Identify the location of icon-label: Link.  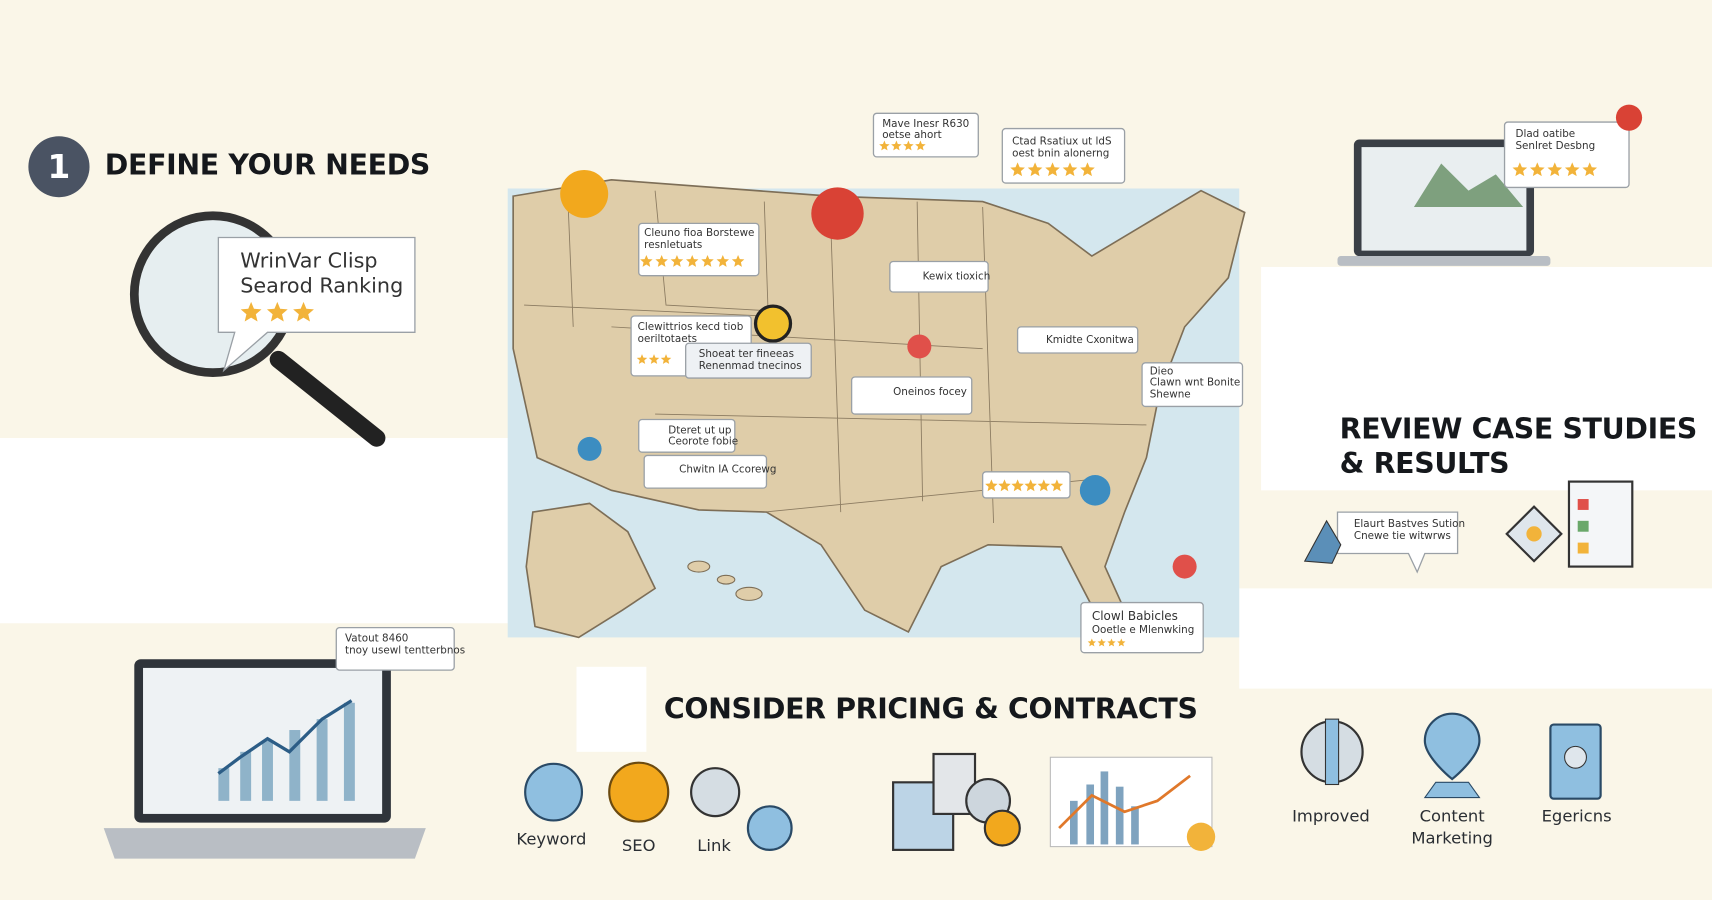
(714, 845).